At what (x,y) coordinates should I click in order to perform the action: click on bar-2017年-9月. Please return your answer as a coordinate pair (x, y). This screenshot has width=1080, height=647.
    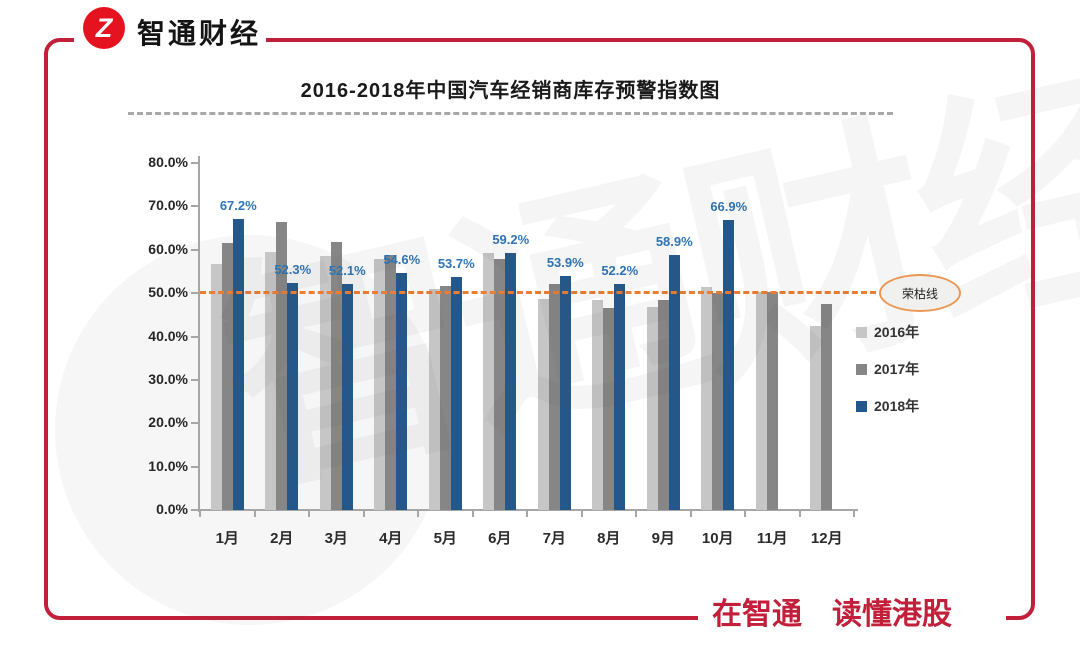
    Looking at the image, I should click on (663, 405).